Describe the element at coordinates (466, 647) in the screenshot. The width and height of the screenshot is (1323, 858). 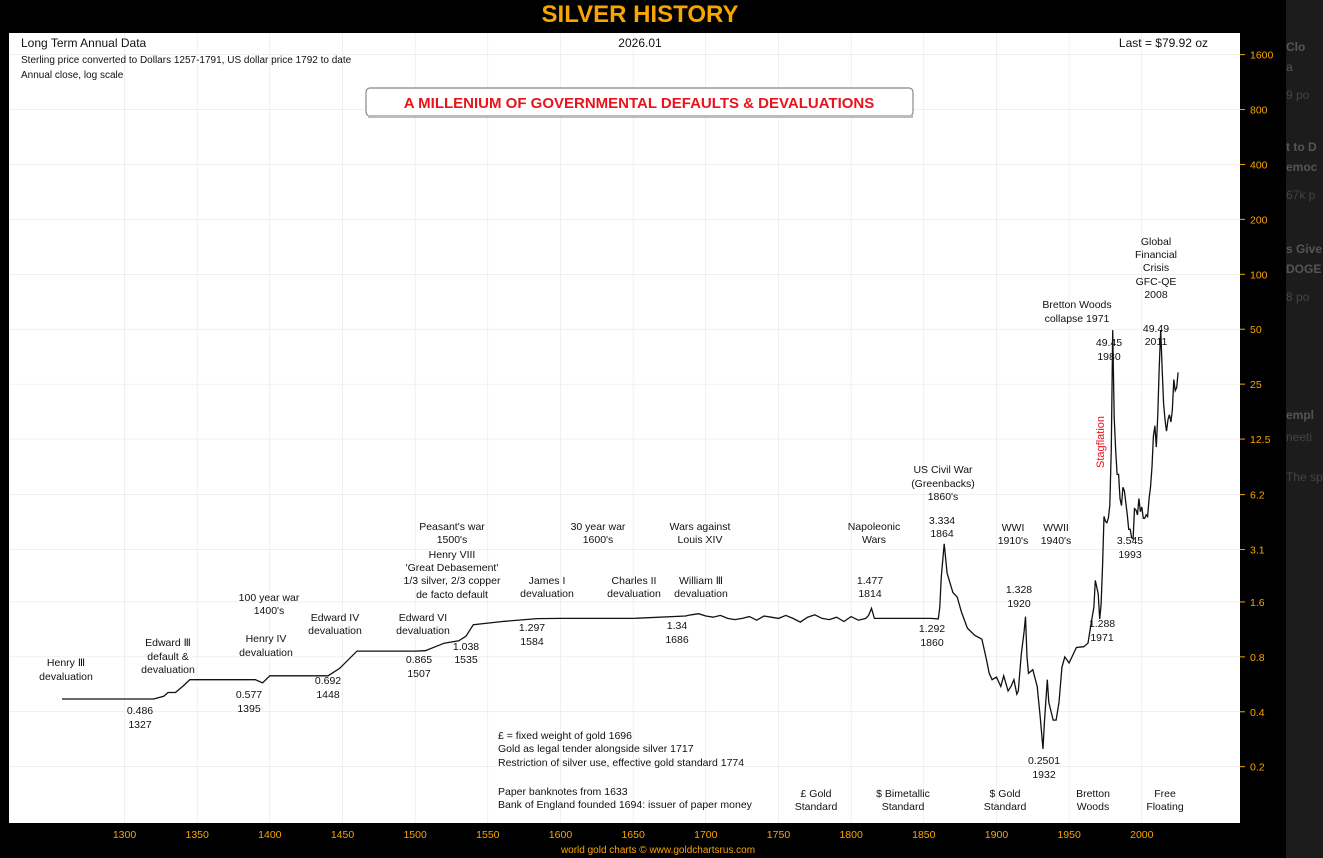
I see `chart-annotation: 1.038` at that location.